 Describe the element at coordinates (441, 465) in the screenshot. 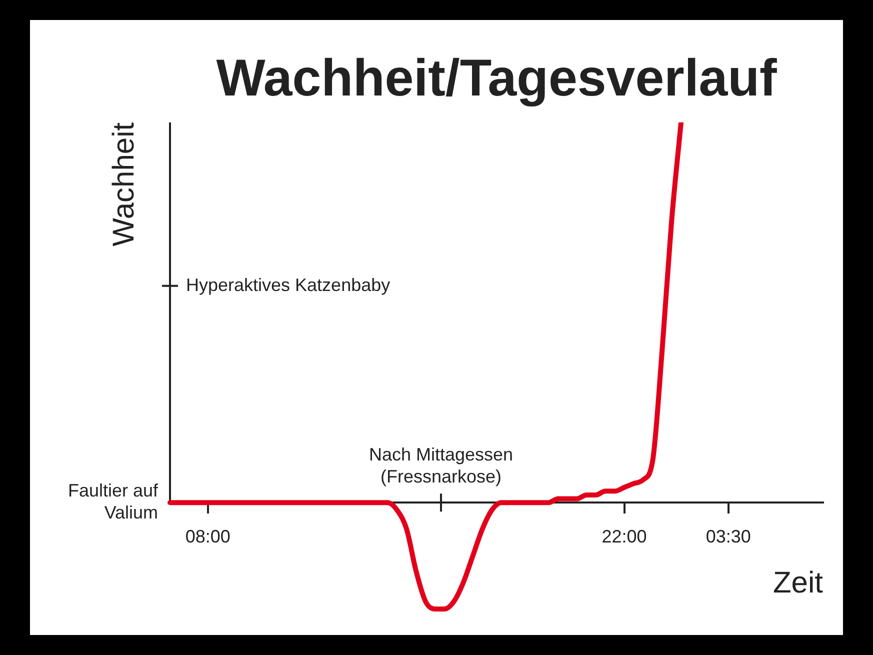

I see `annotation: Nach Mittagessen (Fressnarkose)` at that location.